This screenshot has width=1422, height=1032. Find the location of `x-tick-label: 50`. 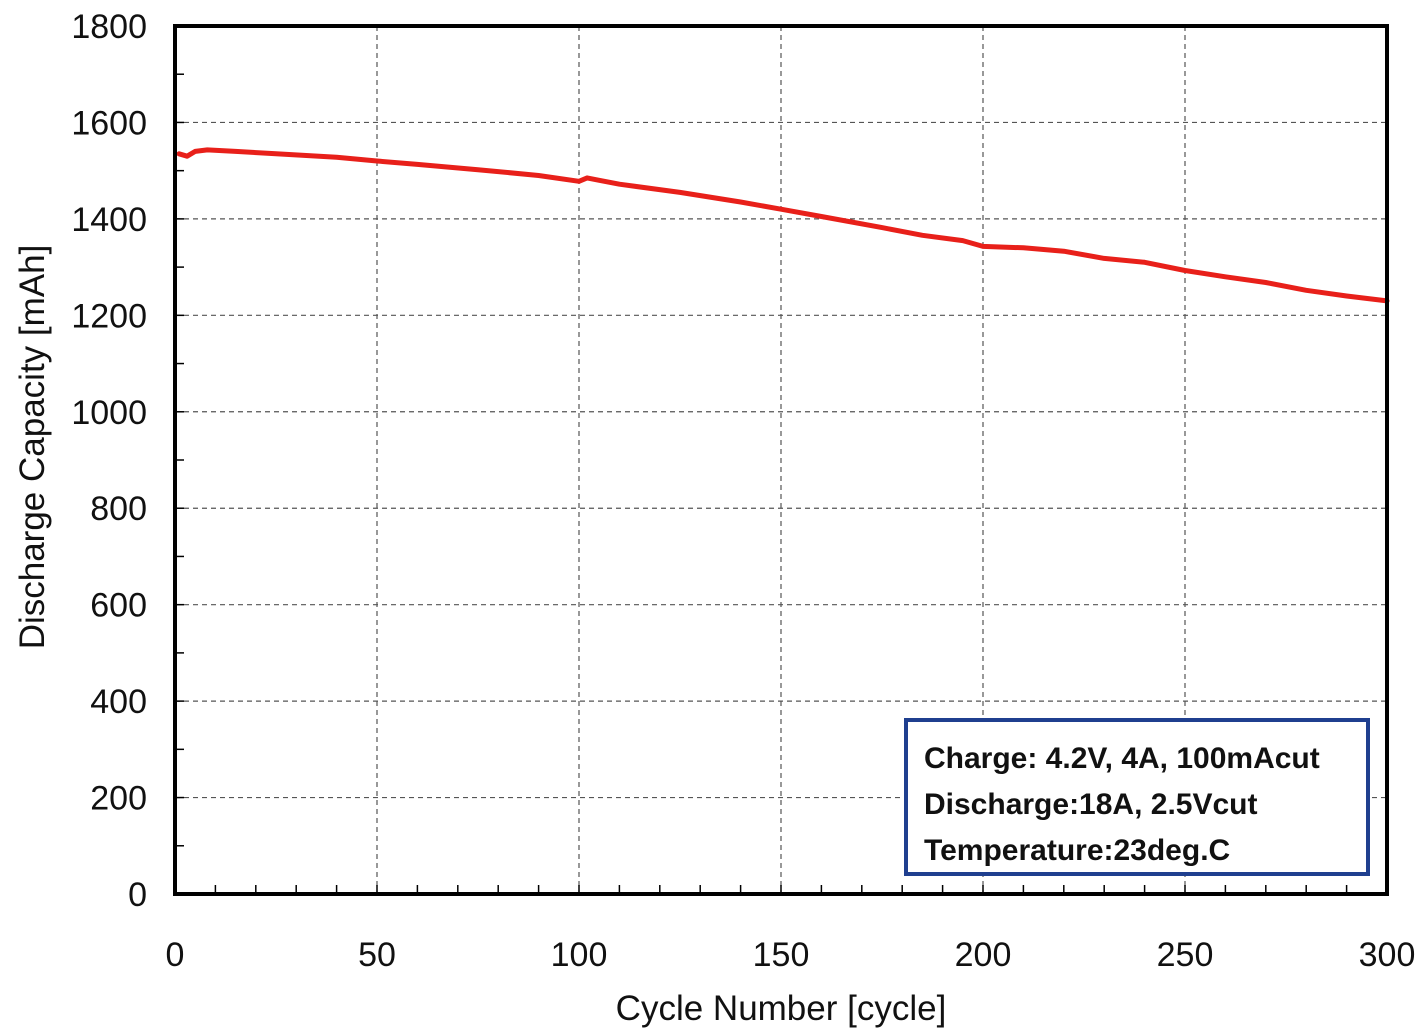

x-tick-label: 50 is located at coordinates (377, 955).